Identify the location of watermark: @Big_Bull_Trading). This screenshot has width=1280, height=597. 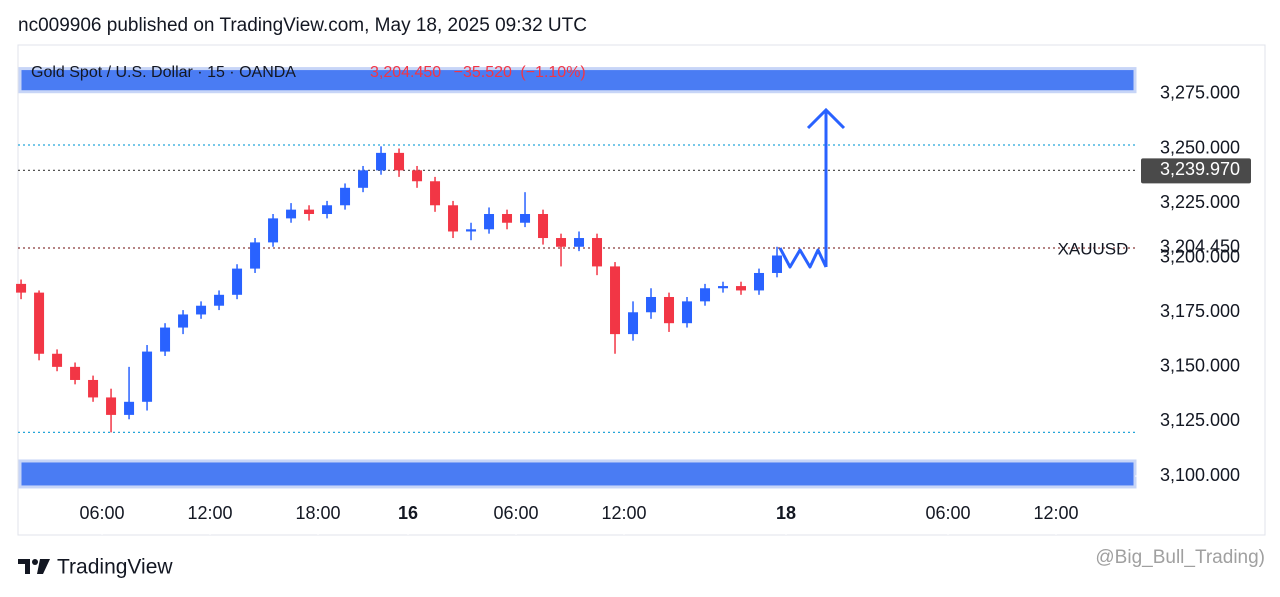
(1180, 557).